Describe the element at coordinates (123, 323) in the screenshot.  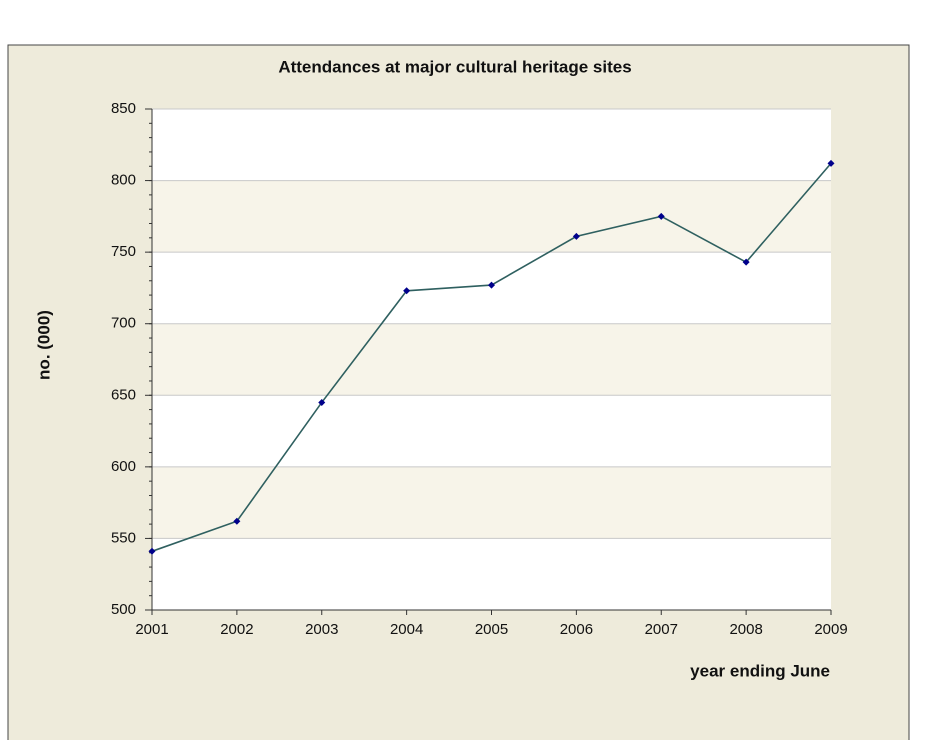
I see `y-tick-label: 700` at that location.